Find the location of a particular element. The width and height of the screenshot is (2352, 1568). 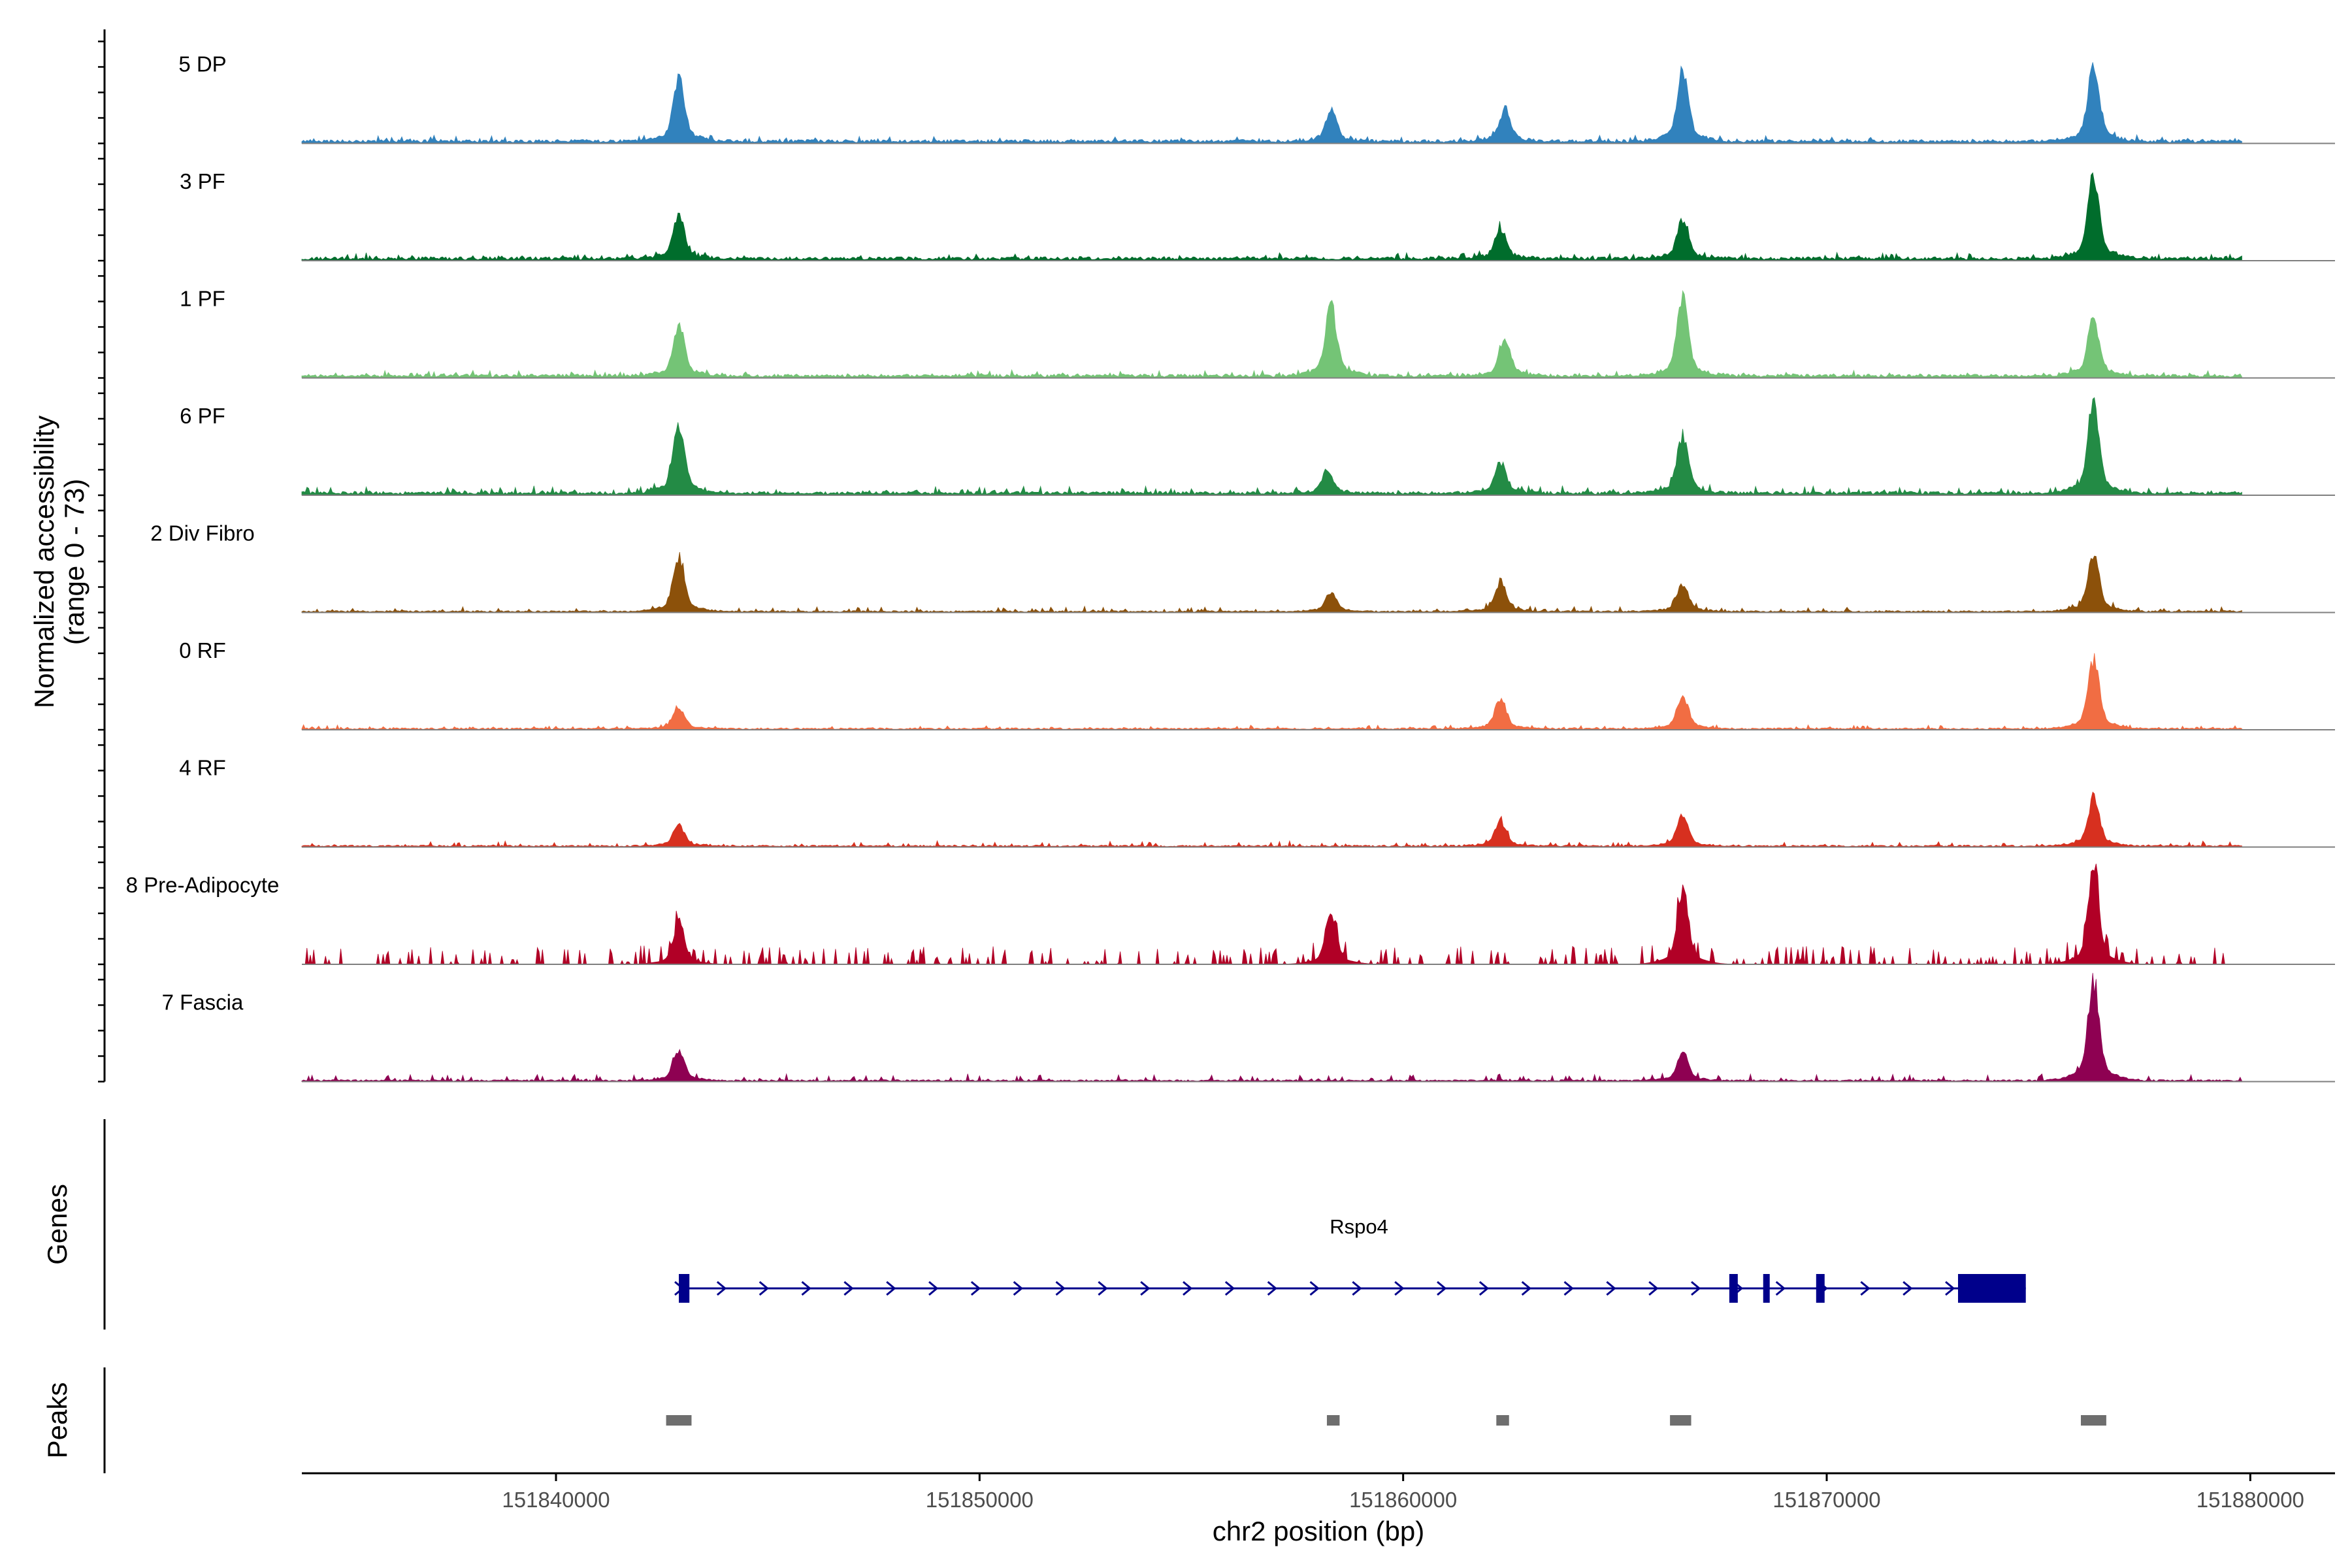

track-label: 8 Pre-Adipocyte is located at coordinates (203, 885).